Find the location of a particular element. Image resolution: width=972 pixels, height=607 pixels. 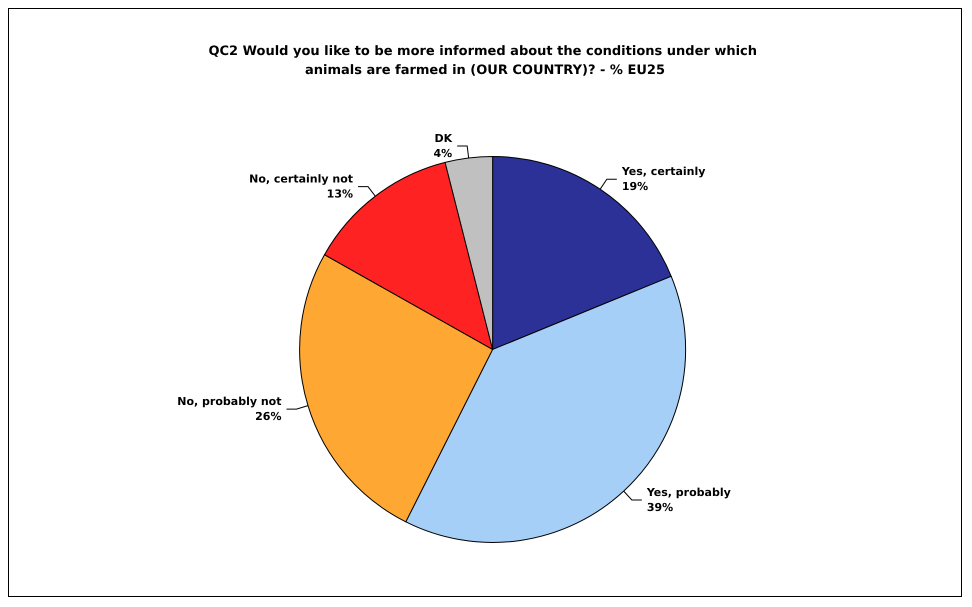

slice-label: Yes, certainly is located at coordinates (663, 171).